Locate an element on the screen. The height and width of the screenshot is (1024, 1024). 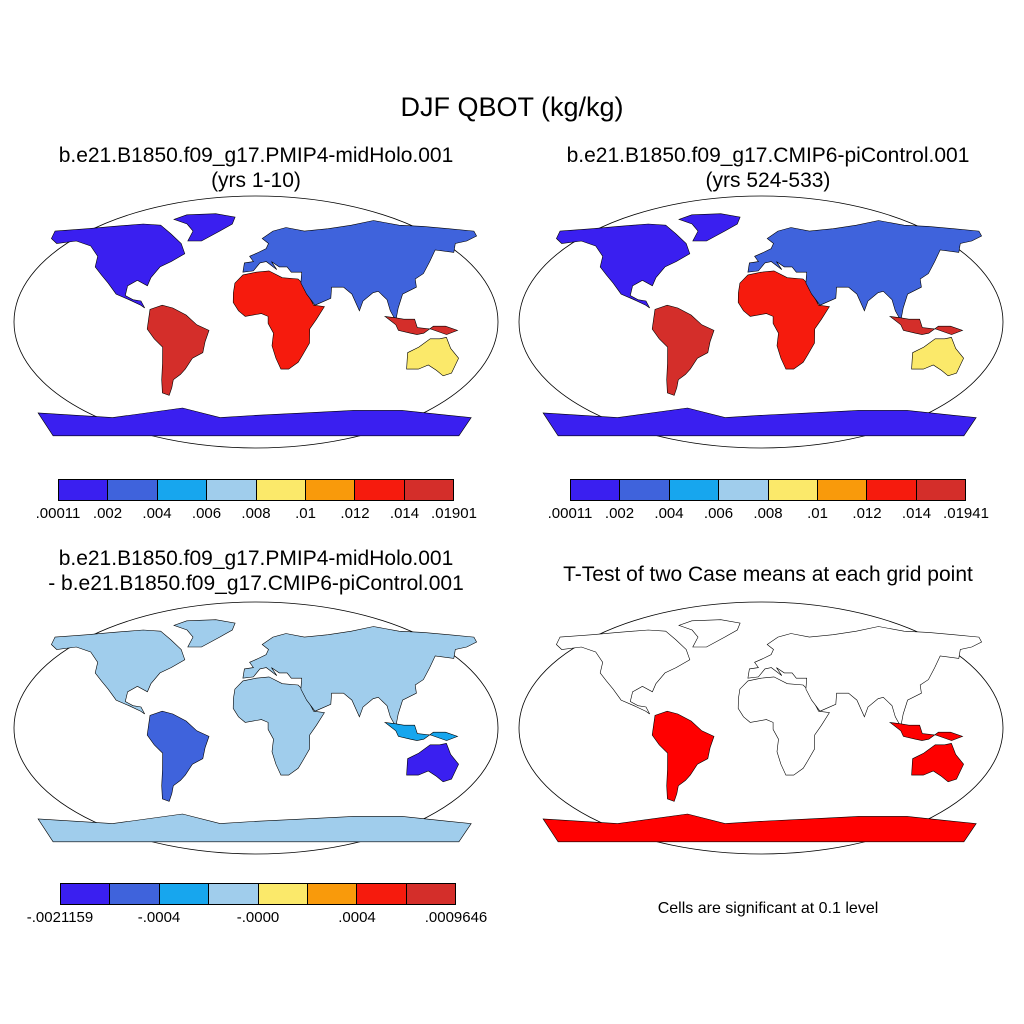
colorbar-label: -.0000 is located at coordinates (258, 917).